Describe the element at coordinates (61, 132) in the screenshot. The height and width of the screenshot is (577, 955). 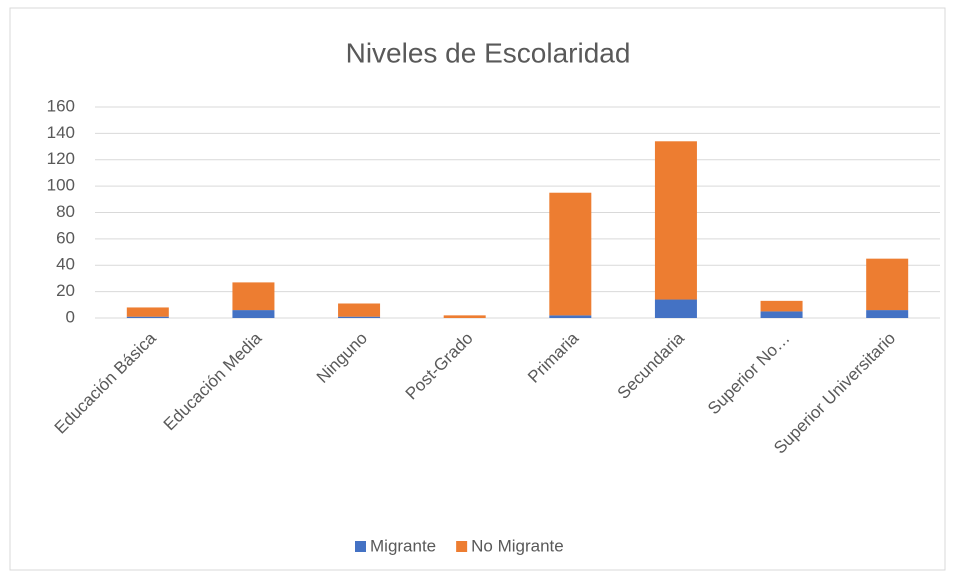
I see `y-tick-label: 140` at that location.